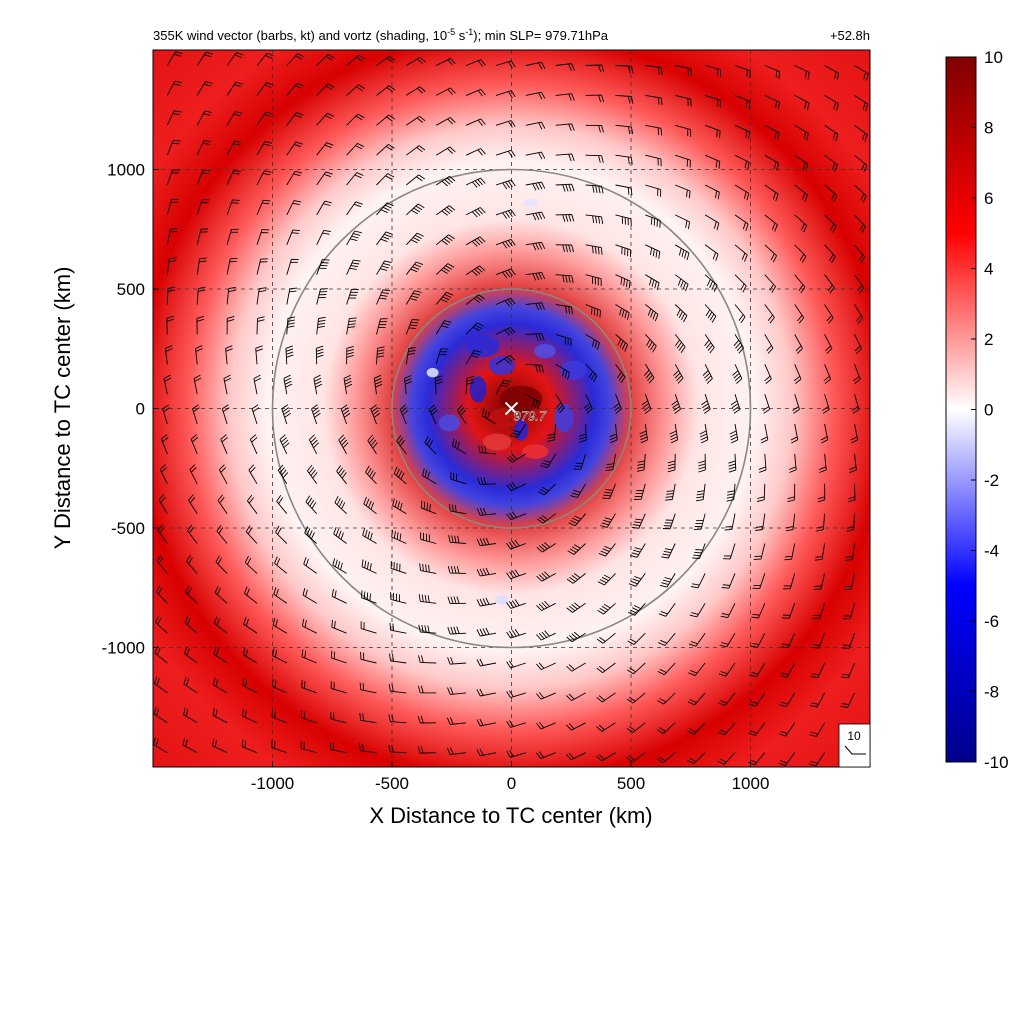 The width and height of the screenshot is (1024, 1024). Describe the element at coordinates (511, 408) in the screenshot. I see `tc-center-marker` at that location.